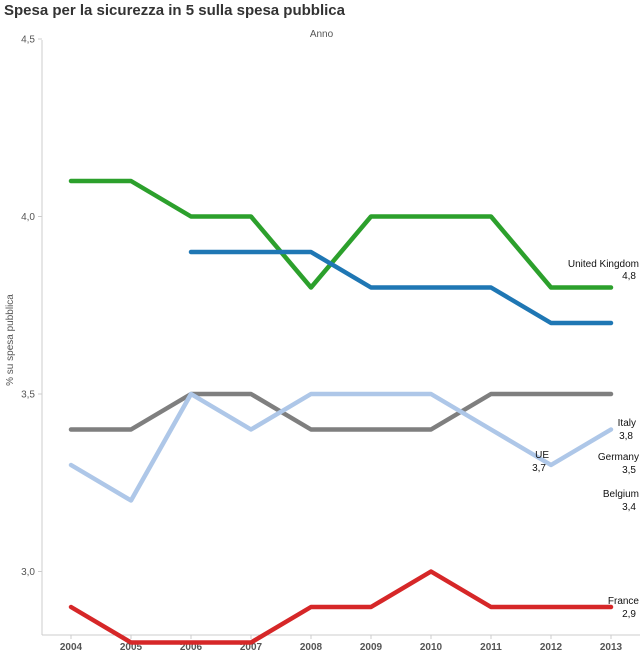 The image size is (643, 657). What do you see at coordinates (28, 395) in the screenshot?
I see `y-tick-label: 3,5` at bounding box center [28, 395].